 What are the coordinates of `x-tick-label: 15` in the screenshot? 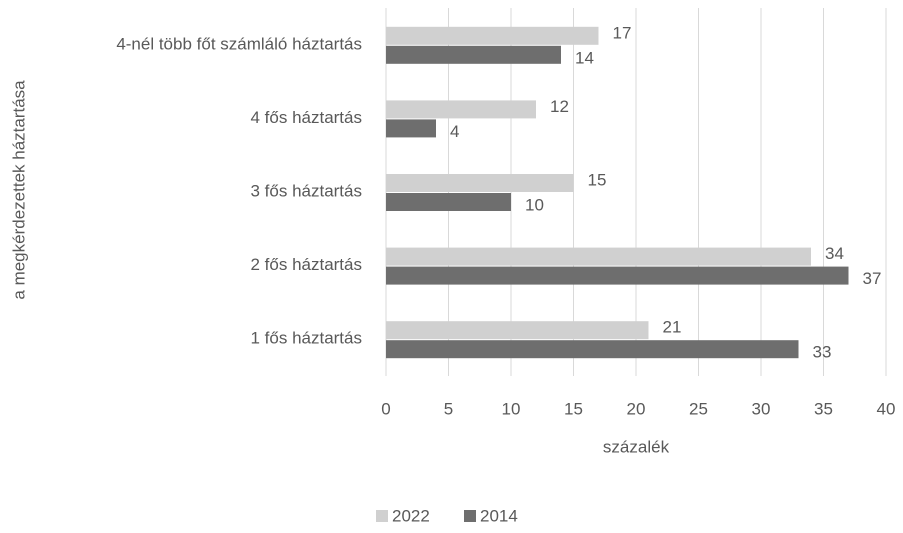 It's located at (573, 408).